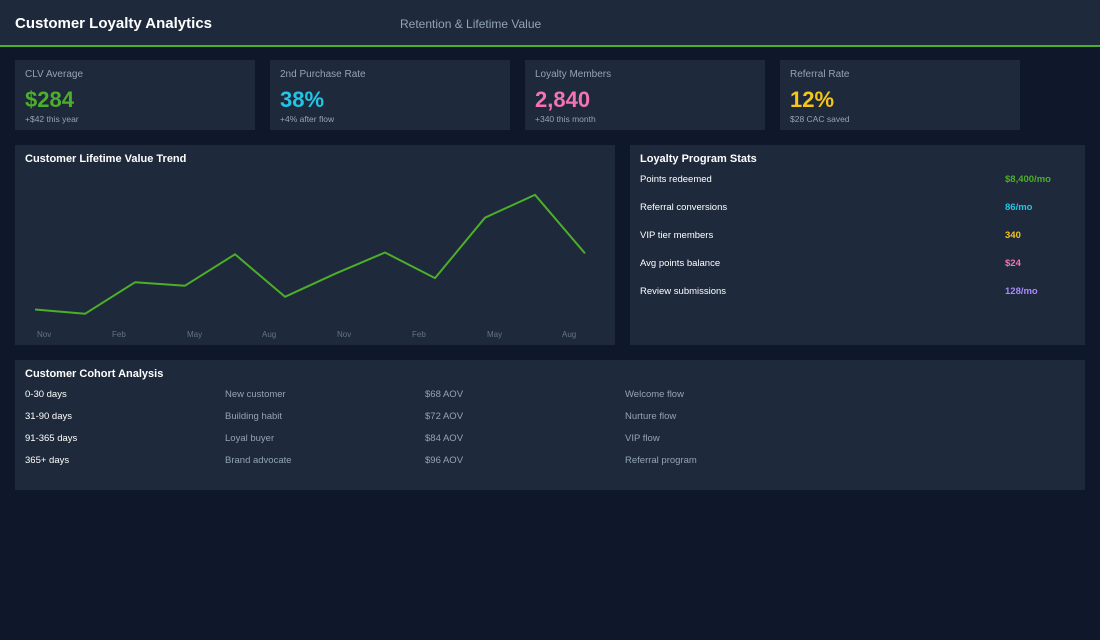 Image resolution: width=1100 pixels, height=640 pixels. What do you see at coordinates (1021, 291) in the screenshot?
I see `stat-value: 128/mo` at bounding box center [1021, 291].